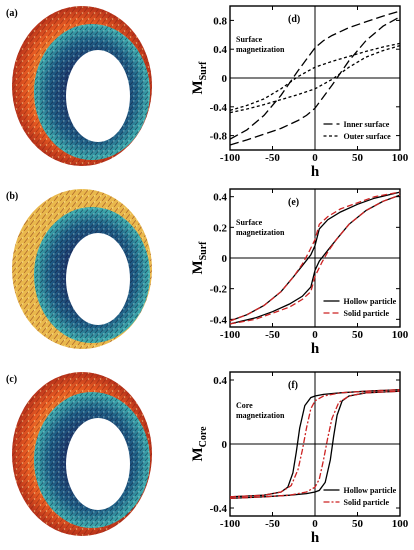 The width and height of the screenshot is (414, 550). Describe the element at coordinates (367, 124) in the screenshot. I see `legend-entry: Inner surface` at that location.